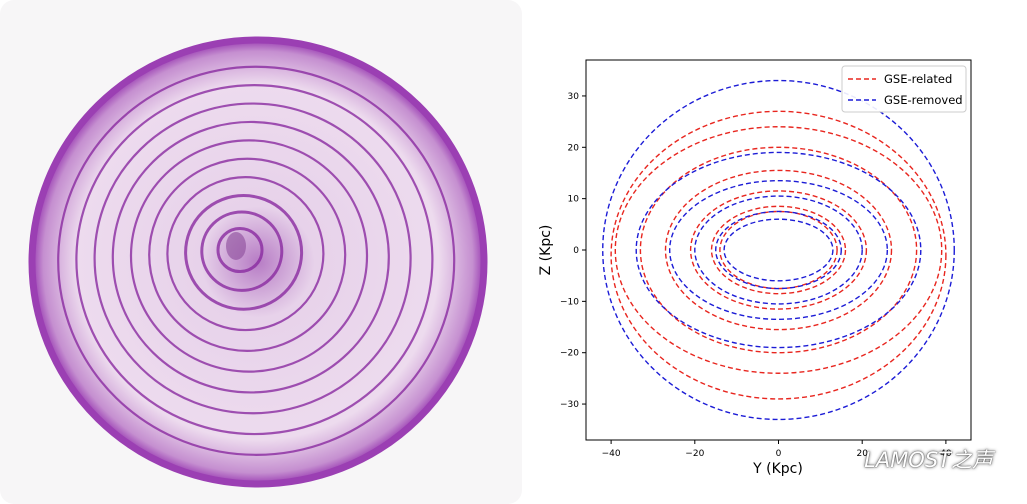 The height and width of the screenshot is (504, 1027). Describe the element at coordinates (779, 454) in the screenshot. I see `x-tick-label: 0` at that location.